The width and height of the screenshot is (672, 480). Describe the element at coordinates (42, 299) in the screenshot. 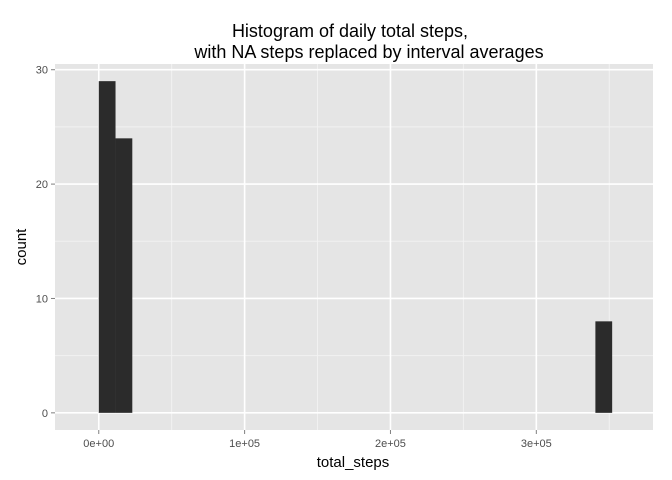

I see `y-tick-label: 10` at that location.